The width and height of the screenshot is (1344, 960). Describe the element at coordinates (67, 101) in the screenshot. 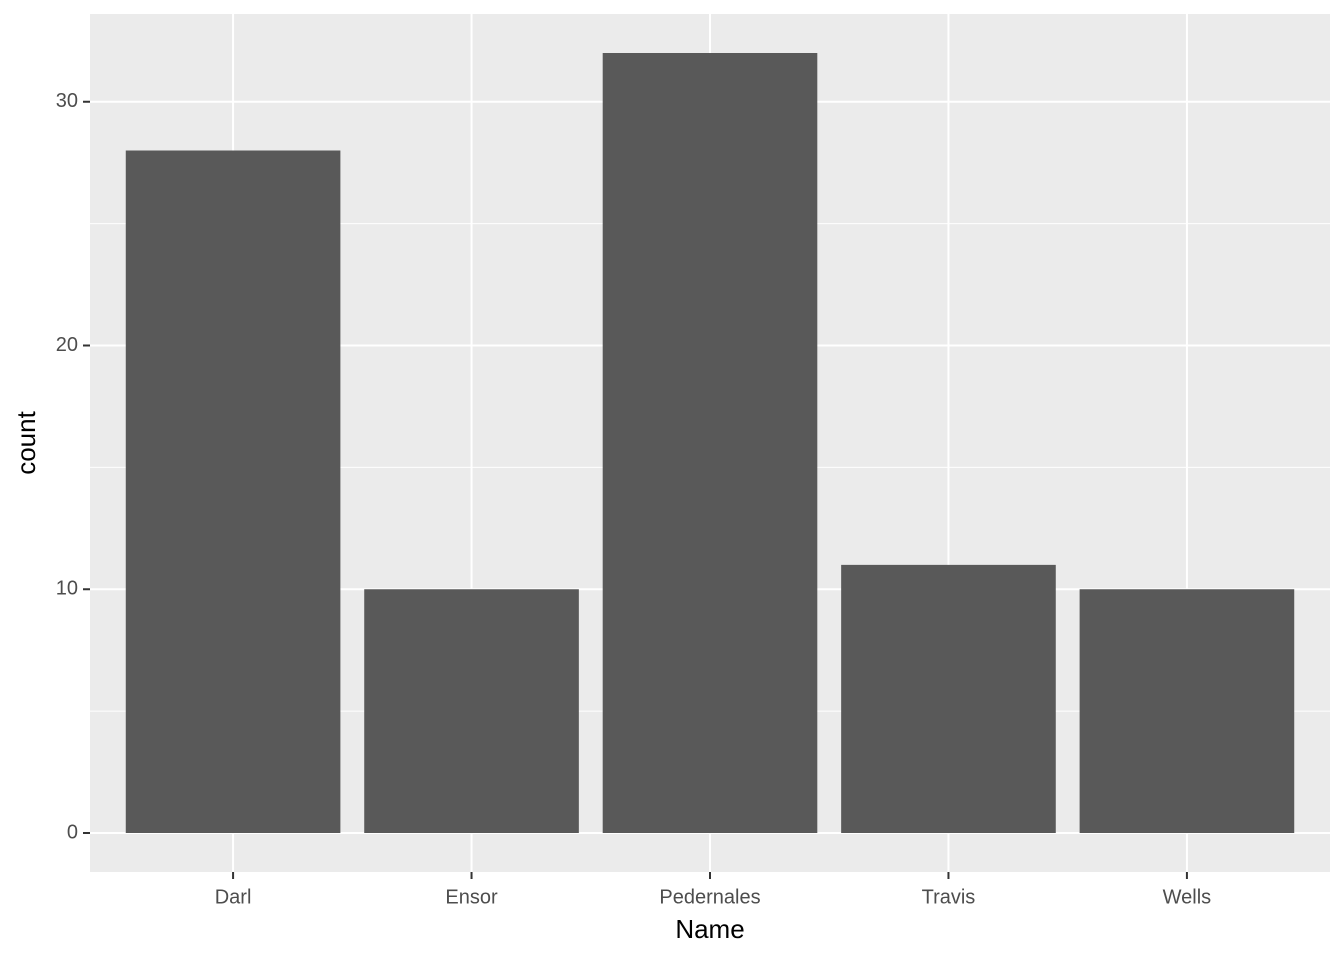

I see `y-tick-label: 30` at that location.